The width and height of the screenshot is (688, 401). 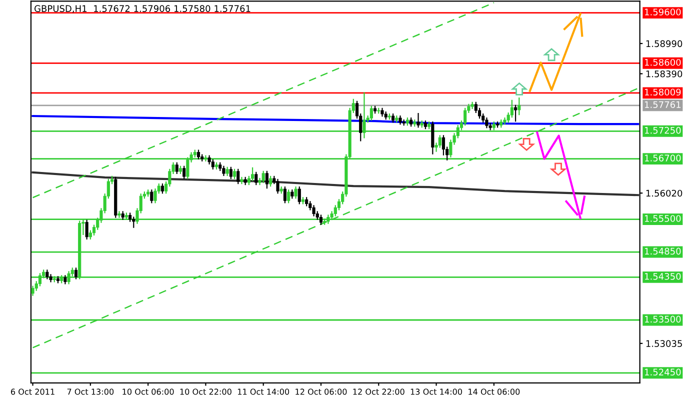 I want to click on x-tick-label: 10 Oct 22:00, so click(x=206, y=391).